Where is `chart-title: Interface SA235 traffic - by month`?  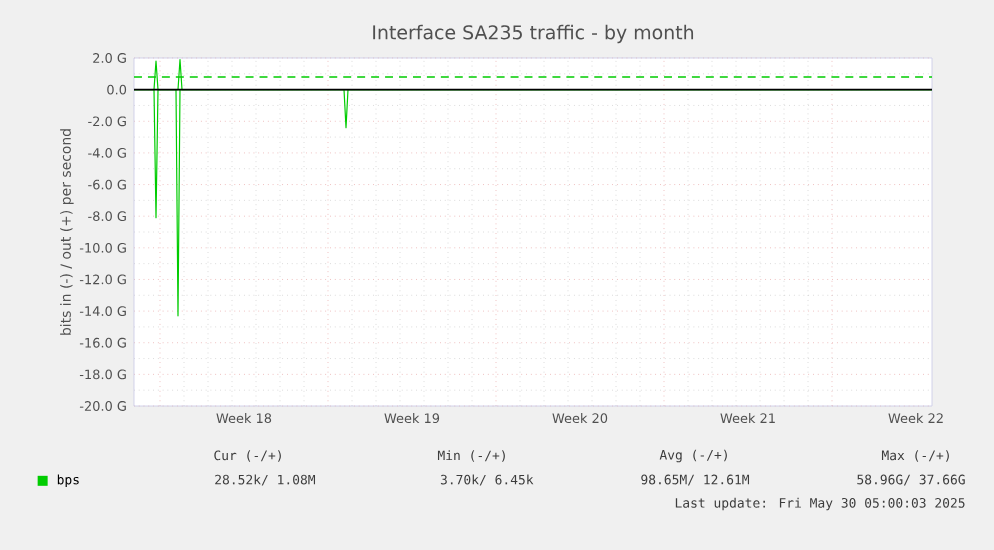 chart-title: Interface SA235 traffic - by month is located at coordinates (533, 34).